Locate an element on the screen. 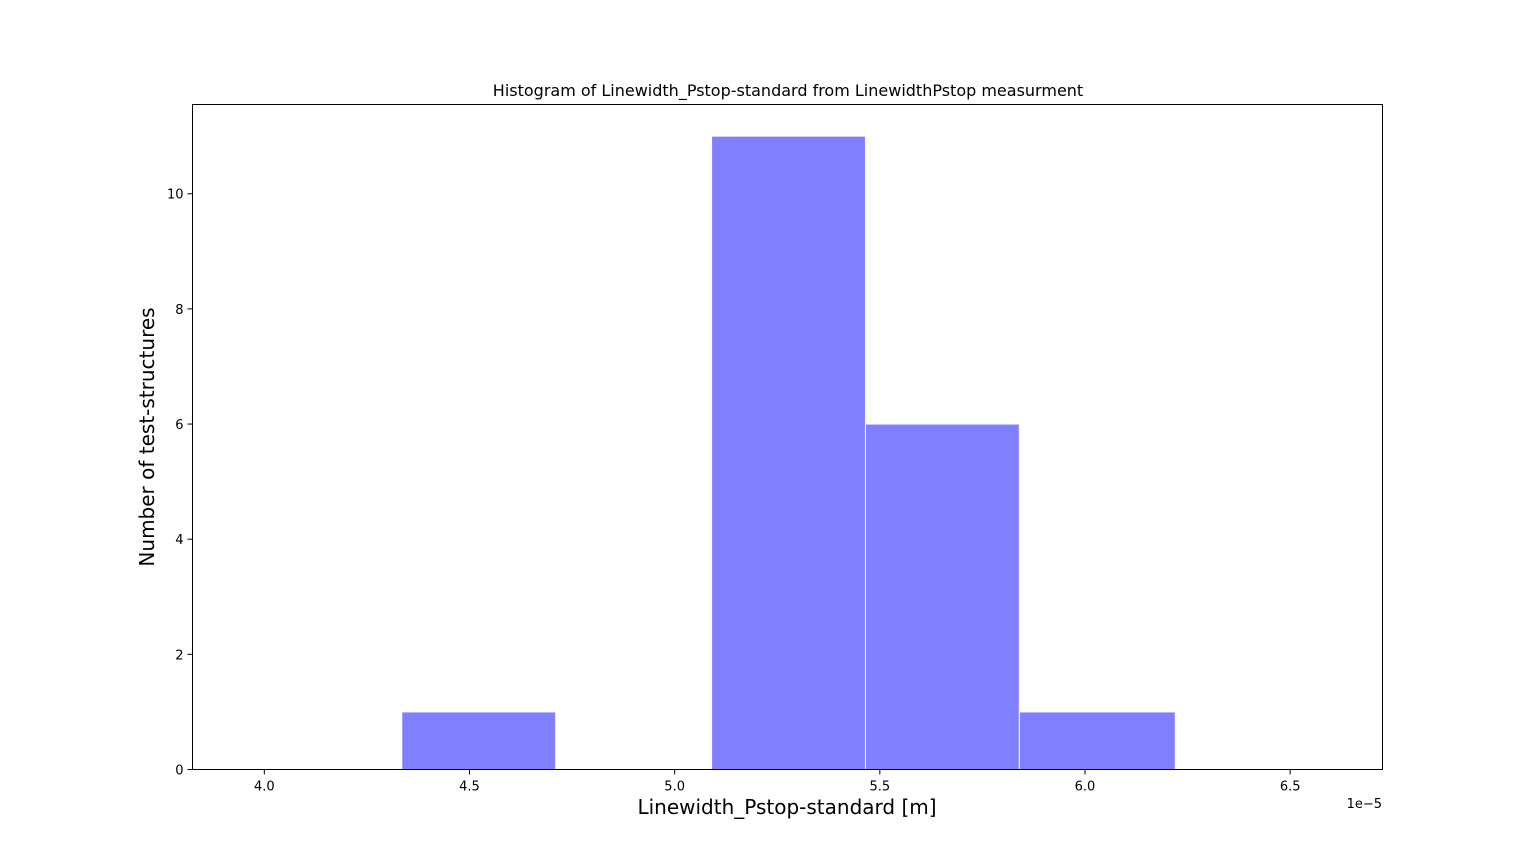 The image size is (1536, 864). y-tick-label: 8 is located at coordinates (179, 310).